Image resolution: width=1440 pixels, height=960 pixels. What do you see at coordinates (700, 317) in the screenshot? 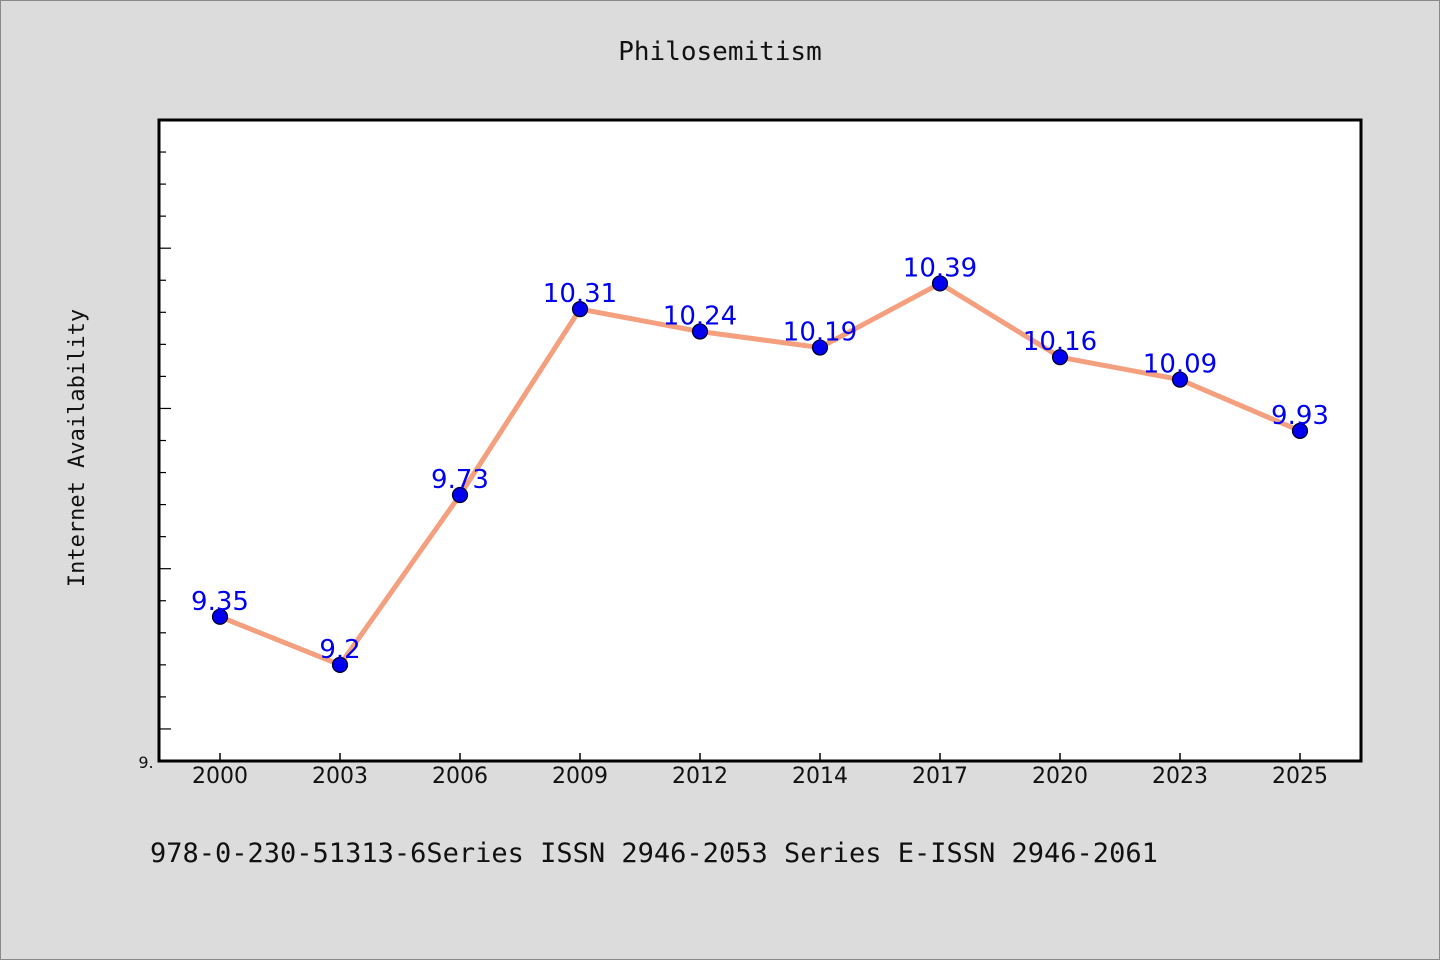
I see `data-label: 10.24` at bounding box center [700, 317].